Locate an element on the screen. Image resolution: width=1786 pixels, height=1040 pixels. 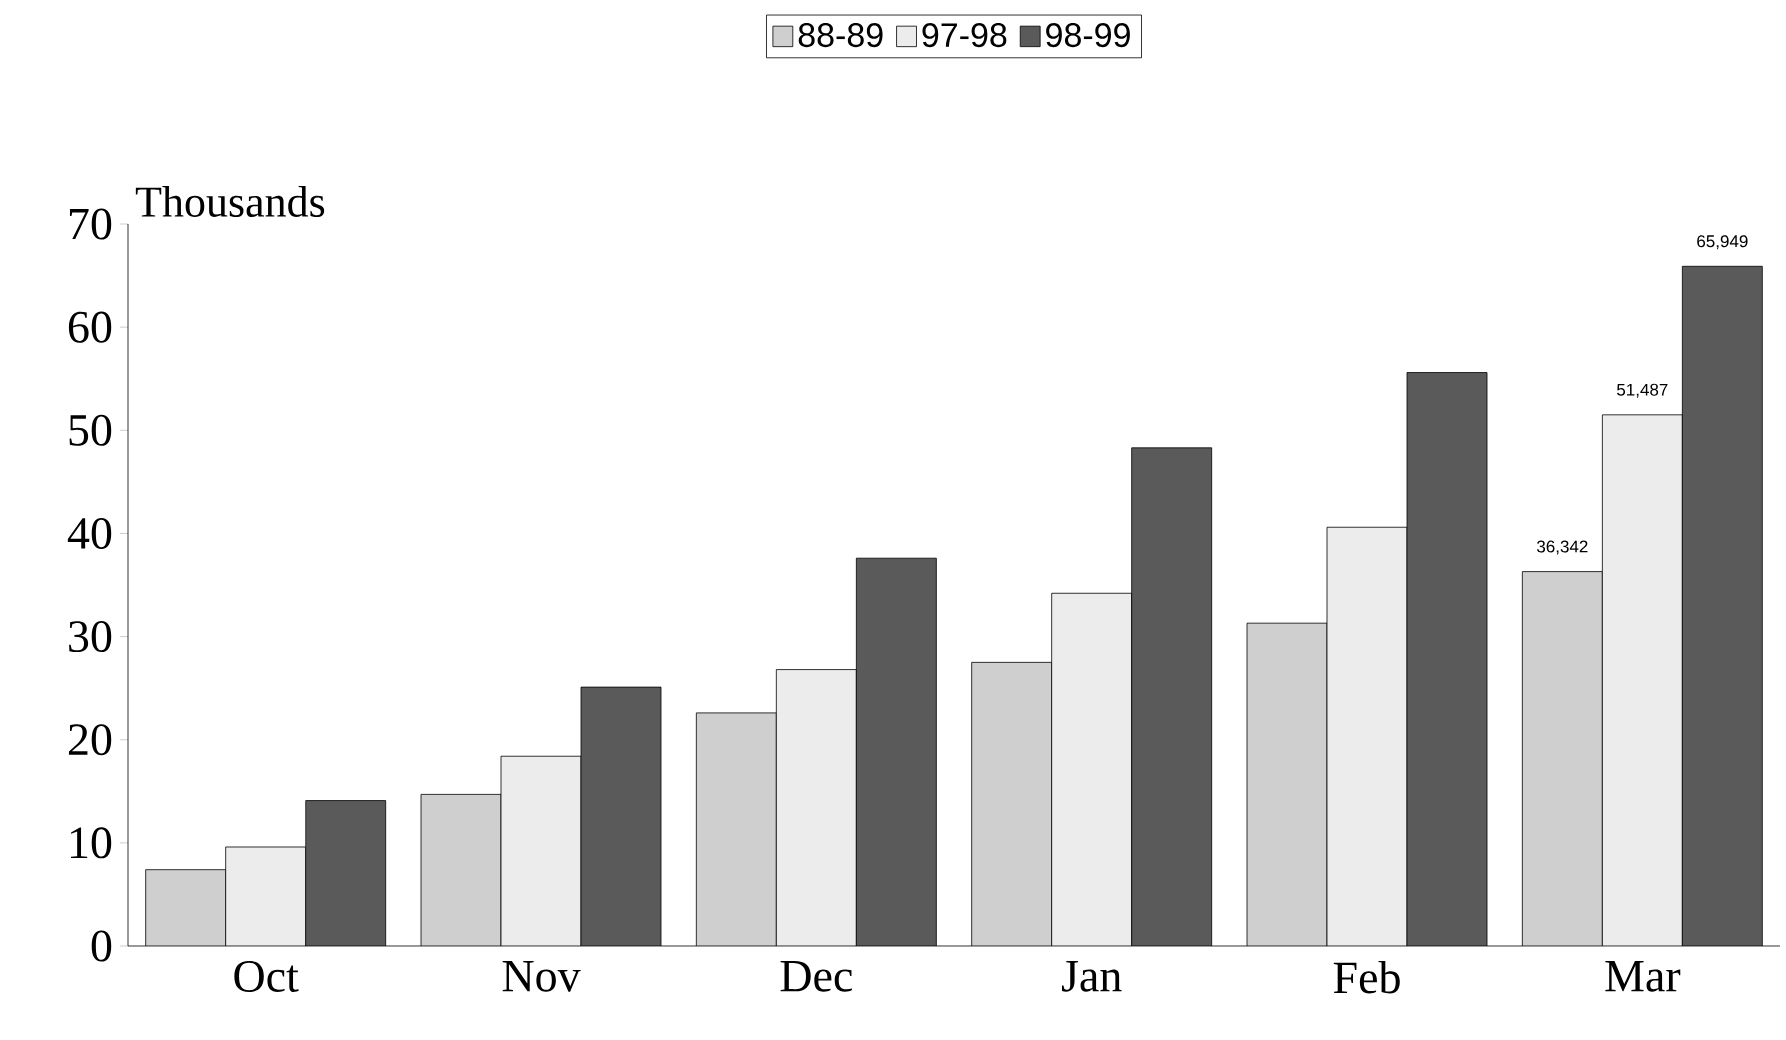
x-tick-label: Oct is located at coordinates (266, 976).